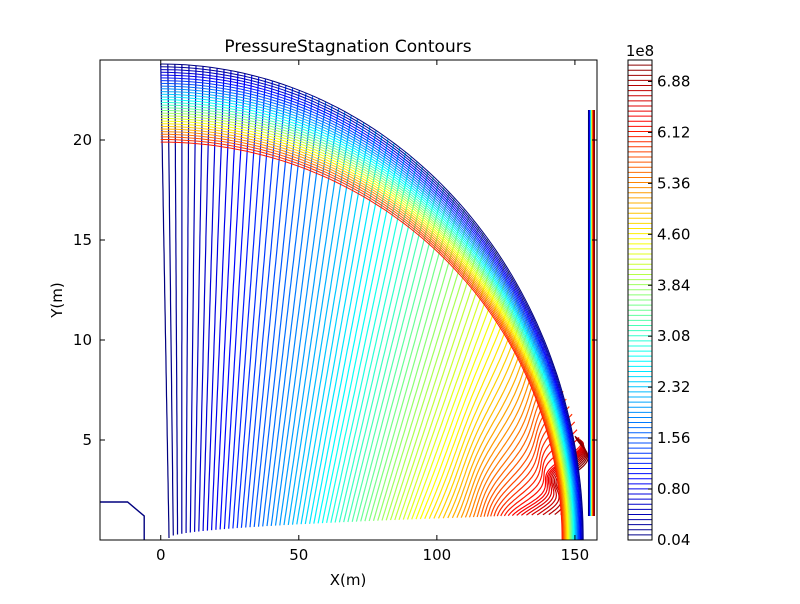 This screenshot has width=800, height=604. I want to click on colorbar-tick-label: 6.88, so click(673, 81).